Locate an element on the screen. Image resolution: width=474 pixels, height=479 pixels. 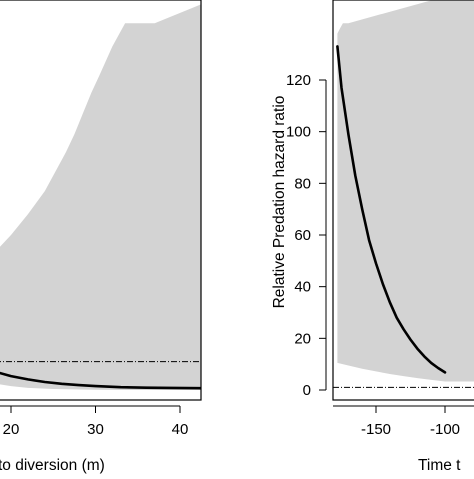
x-axis-title: to diversion (m) is located at coordinates (52, 465).